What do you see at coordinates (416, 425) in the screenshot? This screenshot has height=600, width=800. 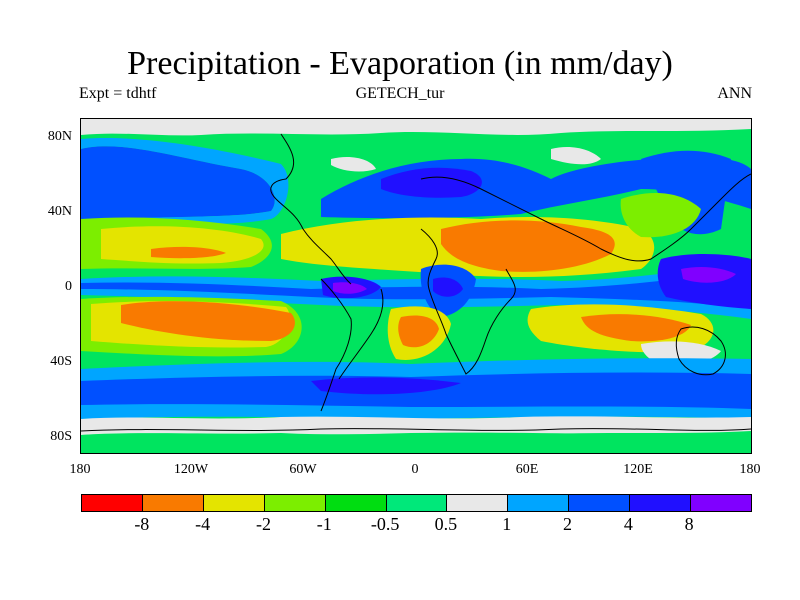 I see `antarctic-white-patches` at bounding box center [416, 425].